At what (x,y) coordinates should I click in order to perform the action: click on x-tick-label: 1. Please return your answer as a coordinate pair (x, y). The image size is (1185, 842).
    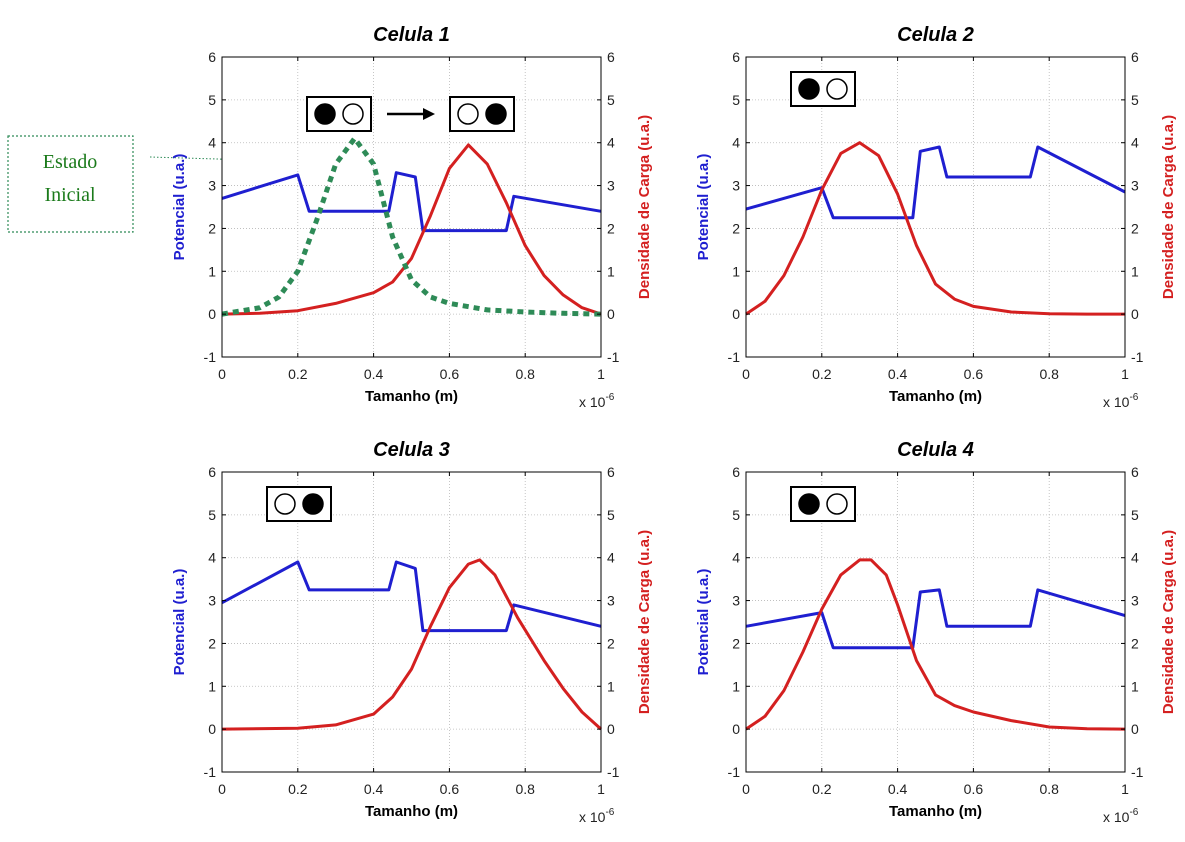
    Looking at the image, I should click on (1125, 374).